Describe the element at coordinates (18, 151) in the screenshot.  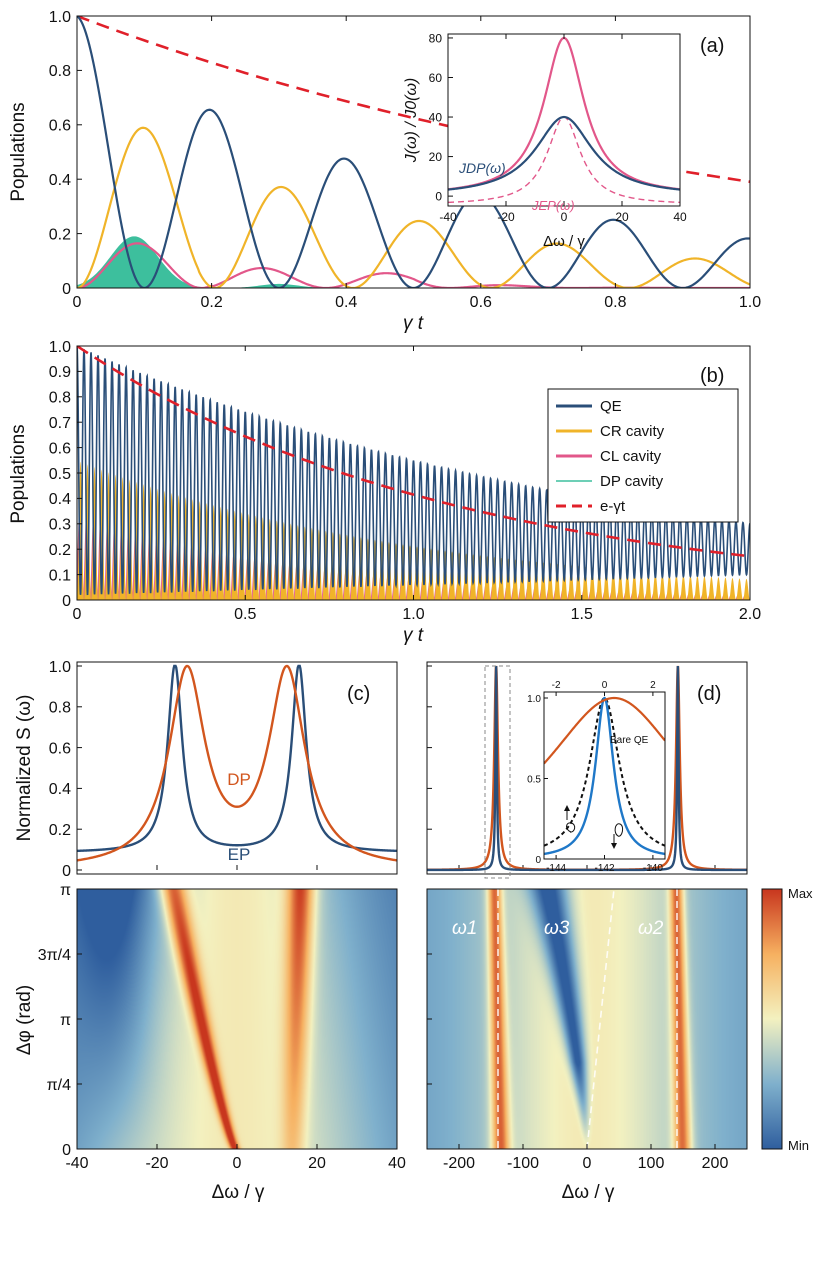
I see `panel-a-ylabel: Populations` at that location.